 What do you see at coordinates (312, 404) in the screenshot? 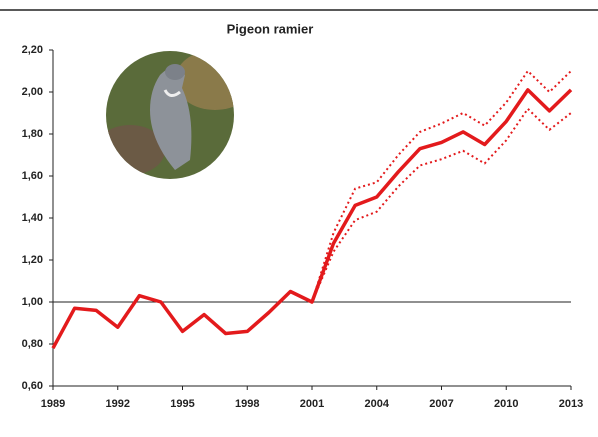
I see `x-tick-label: 2001` at bounding box center [312, 404].